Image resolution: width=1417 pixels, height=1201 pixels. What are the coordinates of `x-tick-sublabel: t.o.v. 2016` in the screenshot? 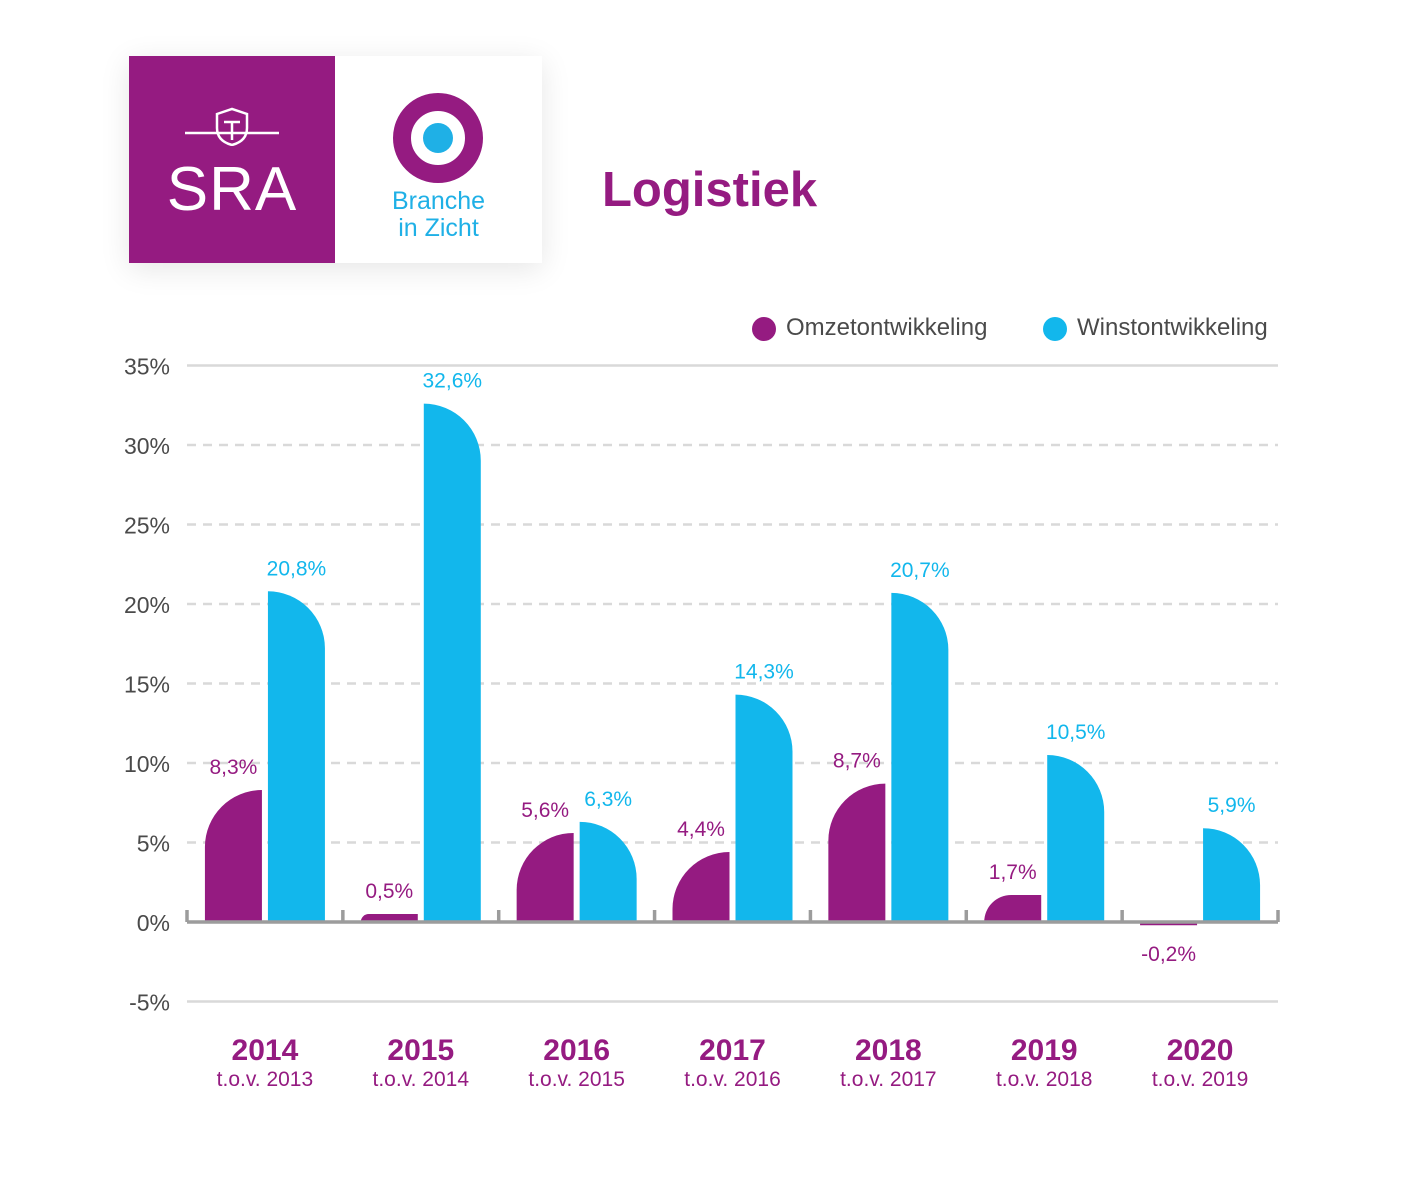 It's located at (732, 1079).